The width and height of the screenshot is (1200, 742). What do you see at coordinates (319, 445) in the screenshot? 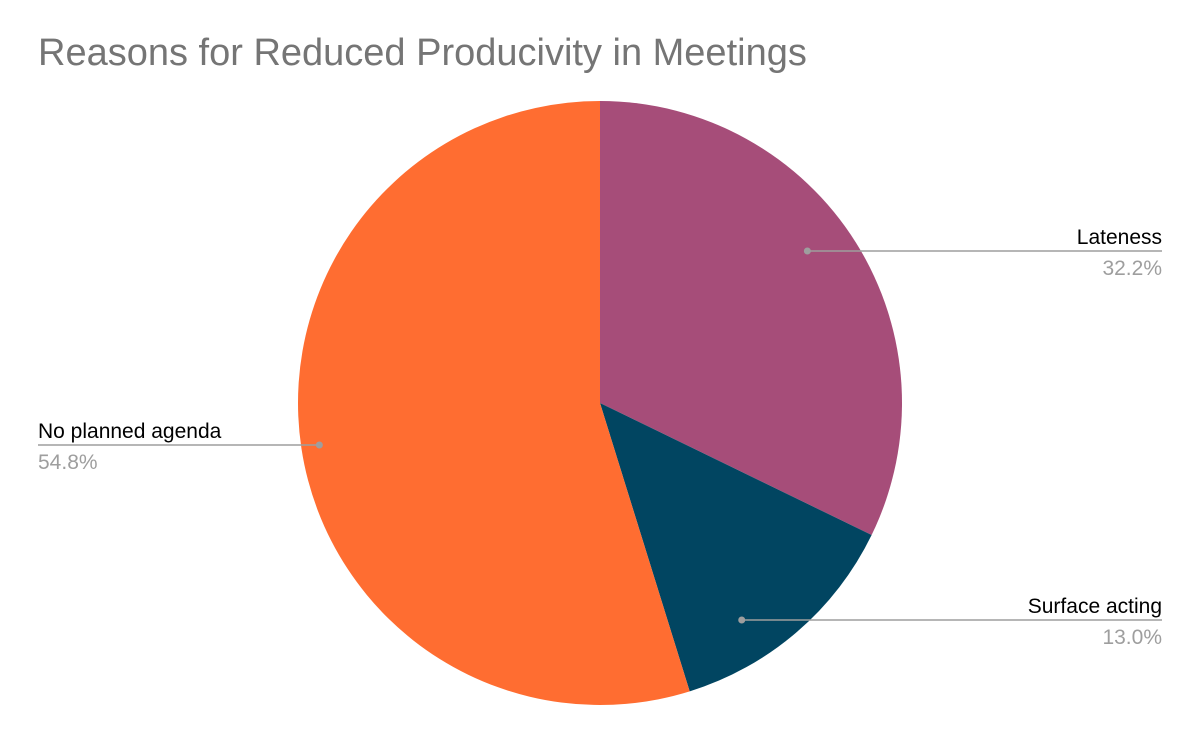
I see `leader-dot-no-planned-agenda` at bounding box center [319, 445].